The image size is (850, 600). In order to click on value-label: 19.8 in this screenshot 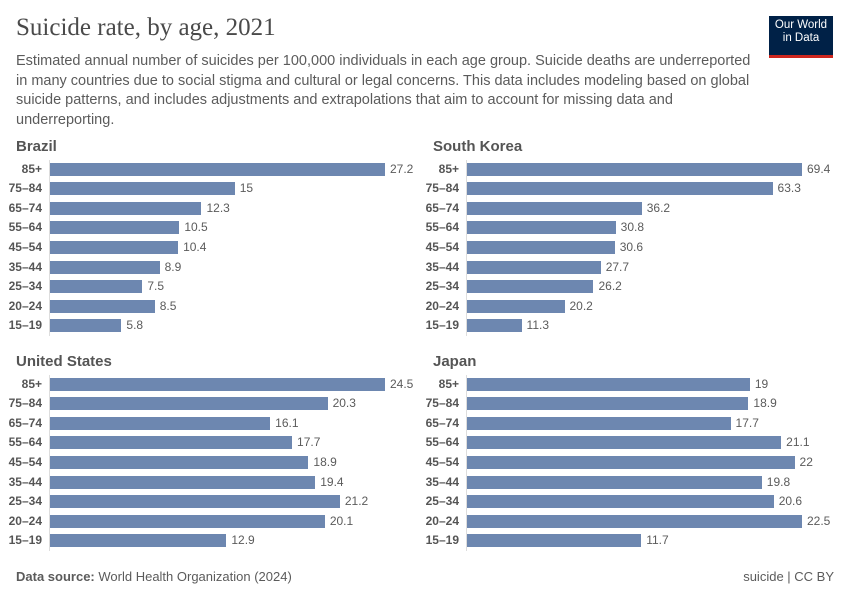, I will do `click(778, 481)`.